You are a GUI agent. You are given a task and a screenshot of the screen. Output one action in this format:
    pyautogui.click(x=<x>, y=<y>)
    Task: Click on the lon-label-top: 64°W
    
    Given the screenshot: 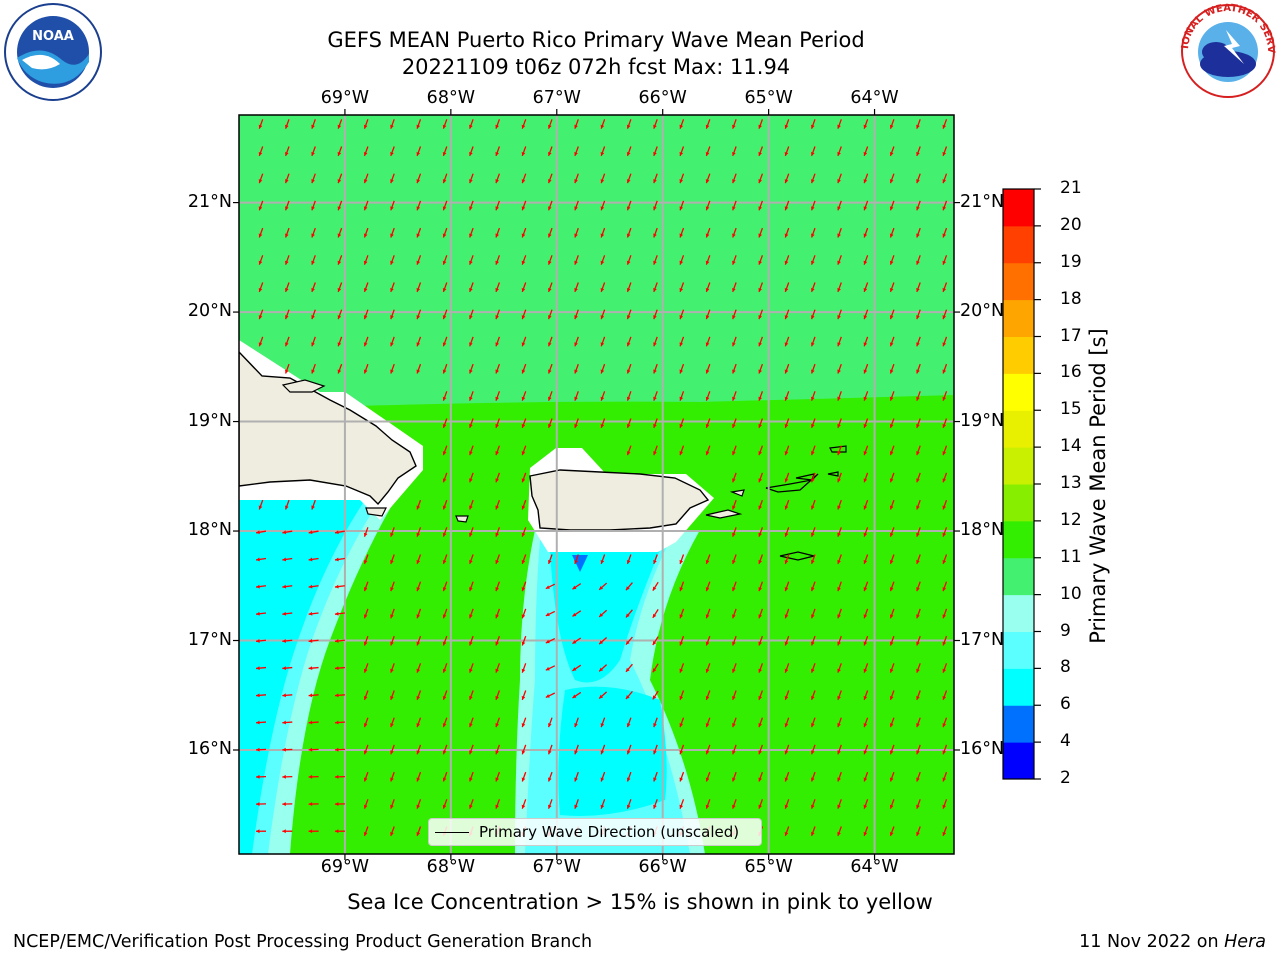 What is the action you would take?
    pyautogui.click(x=874, y=98)
    